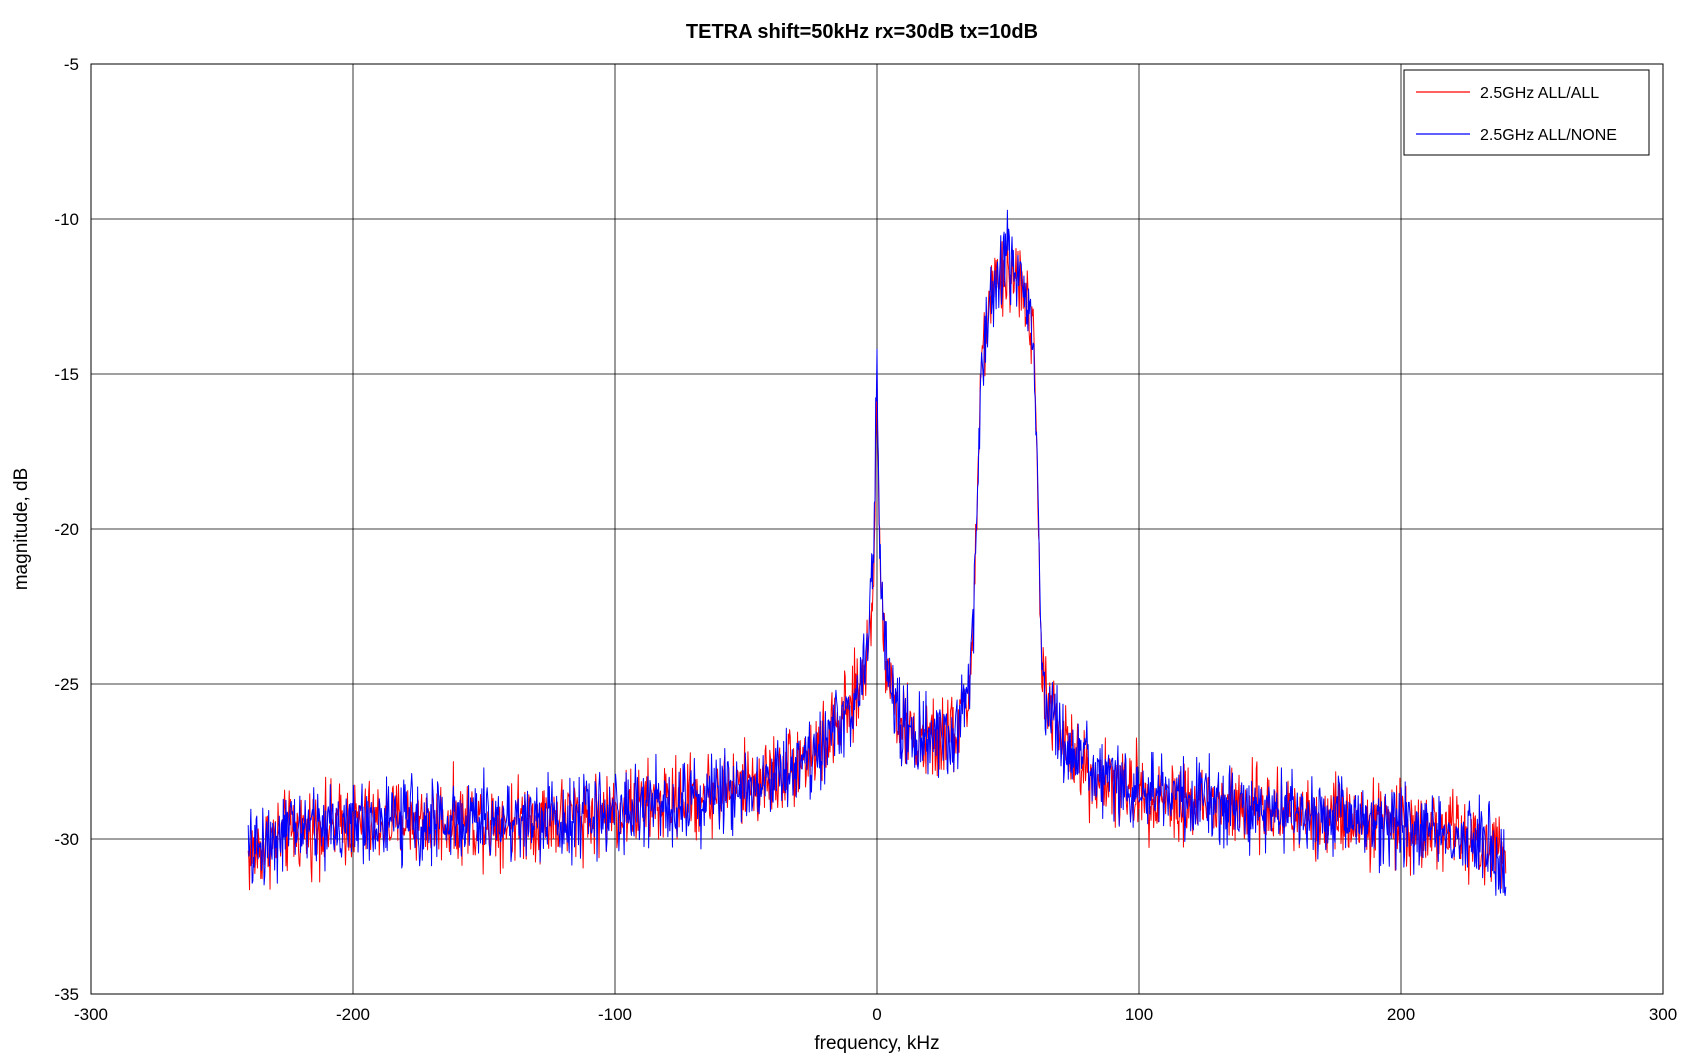  I want to click on y-tick-label: -25, so click(66, 684).